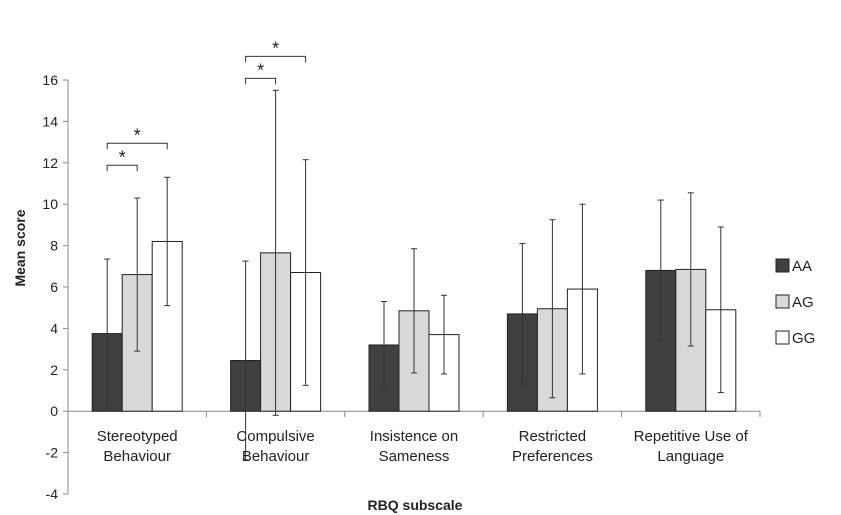  What do you see at coordinates (52, 453) in the screenshot?
I see `y-tick-label: -2` at bounding box center [52, 453].